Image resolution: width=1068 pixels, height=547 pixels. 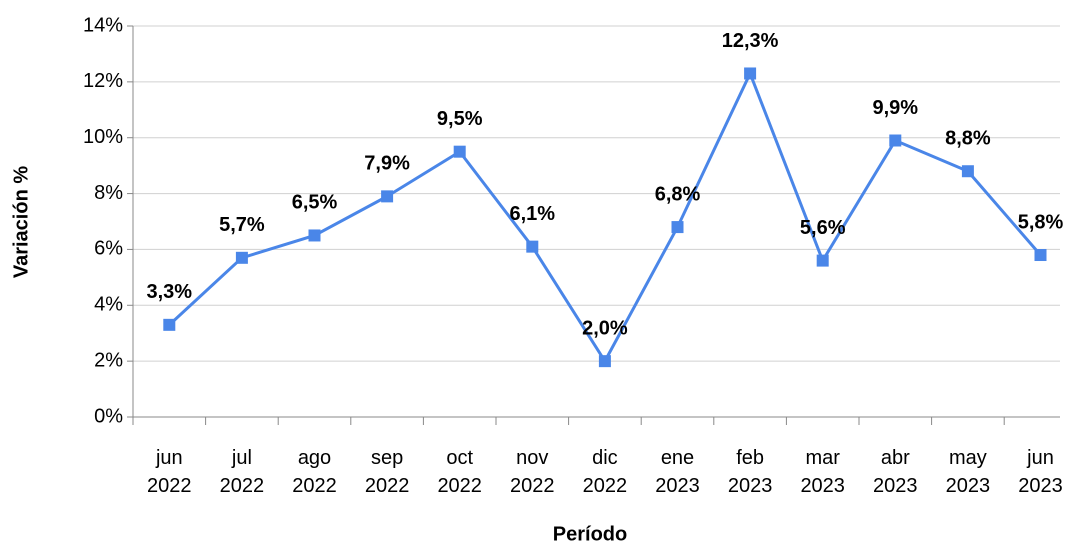 What do you see at coordinates (103, 25) in the screenshot?
I see `y-tick-label: 14%` at bounding box center [103, 25].